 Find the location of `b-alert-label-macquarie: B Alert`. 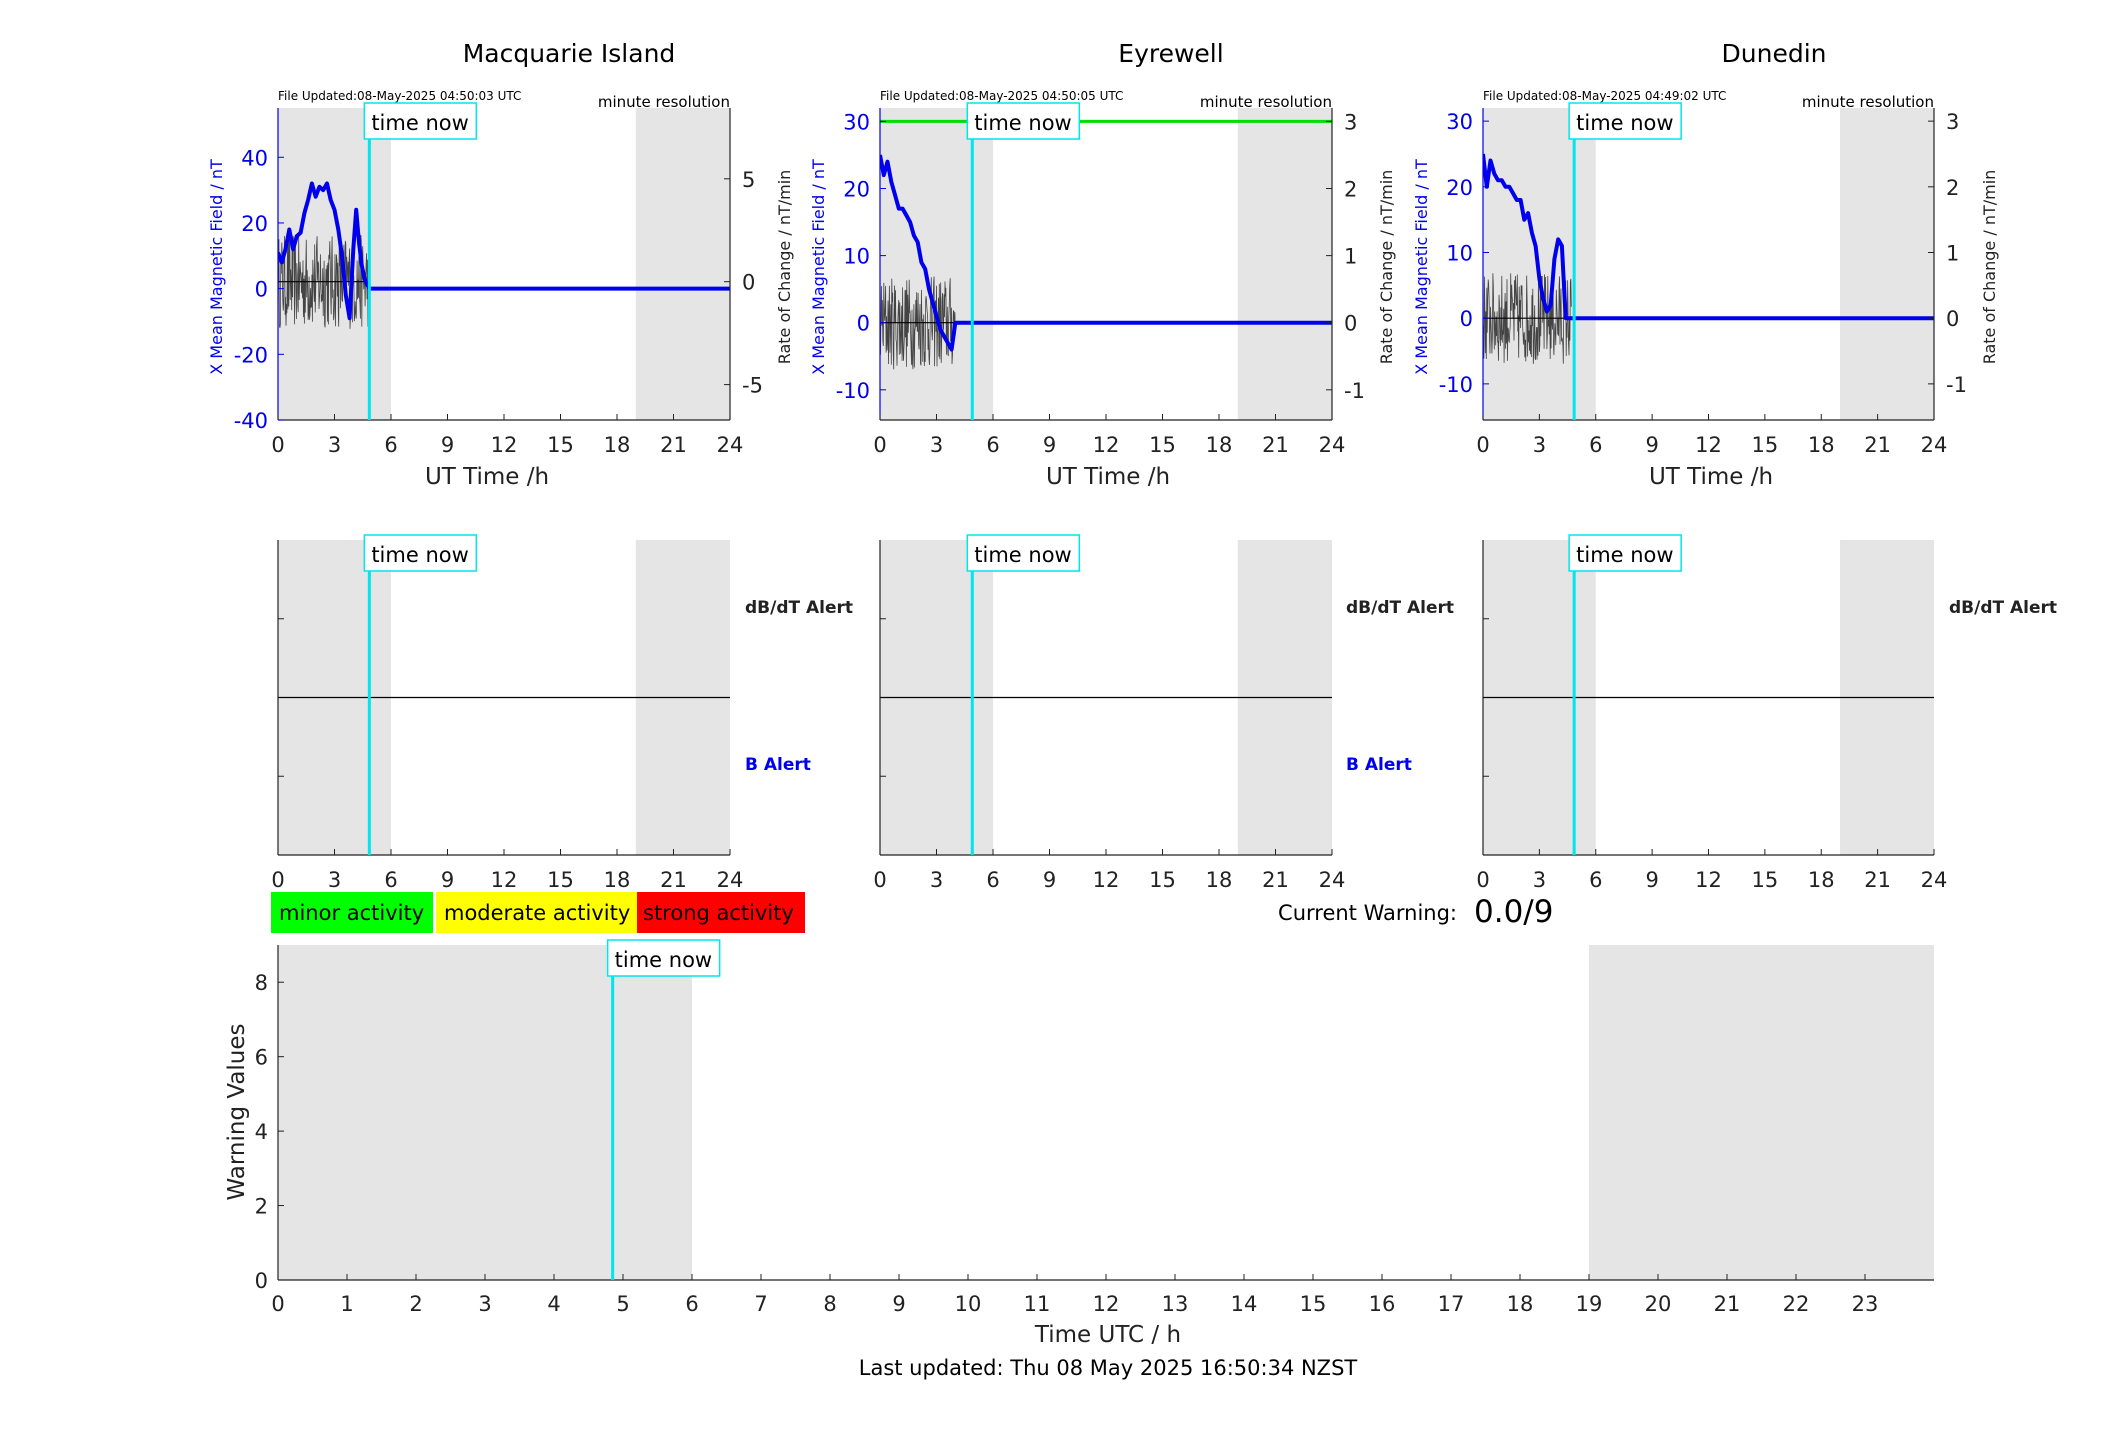

b-alert-label-macquarie: B Alert is located at coordinates (778, 765).